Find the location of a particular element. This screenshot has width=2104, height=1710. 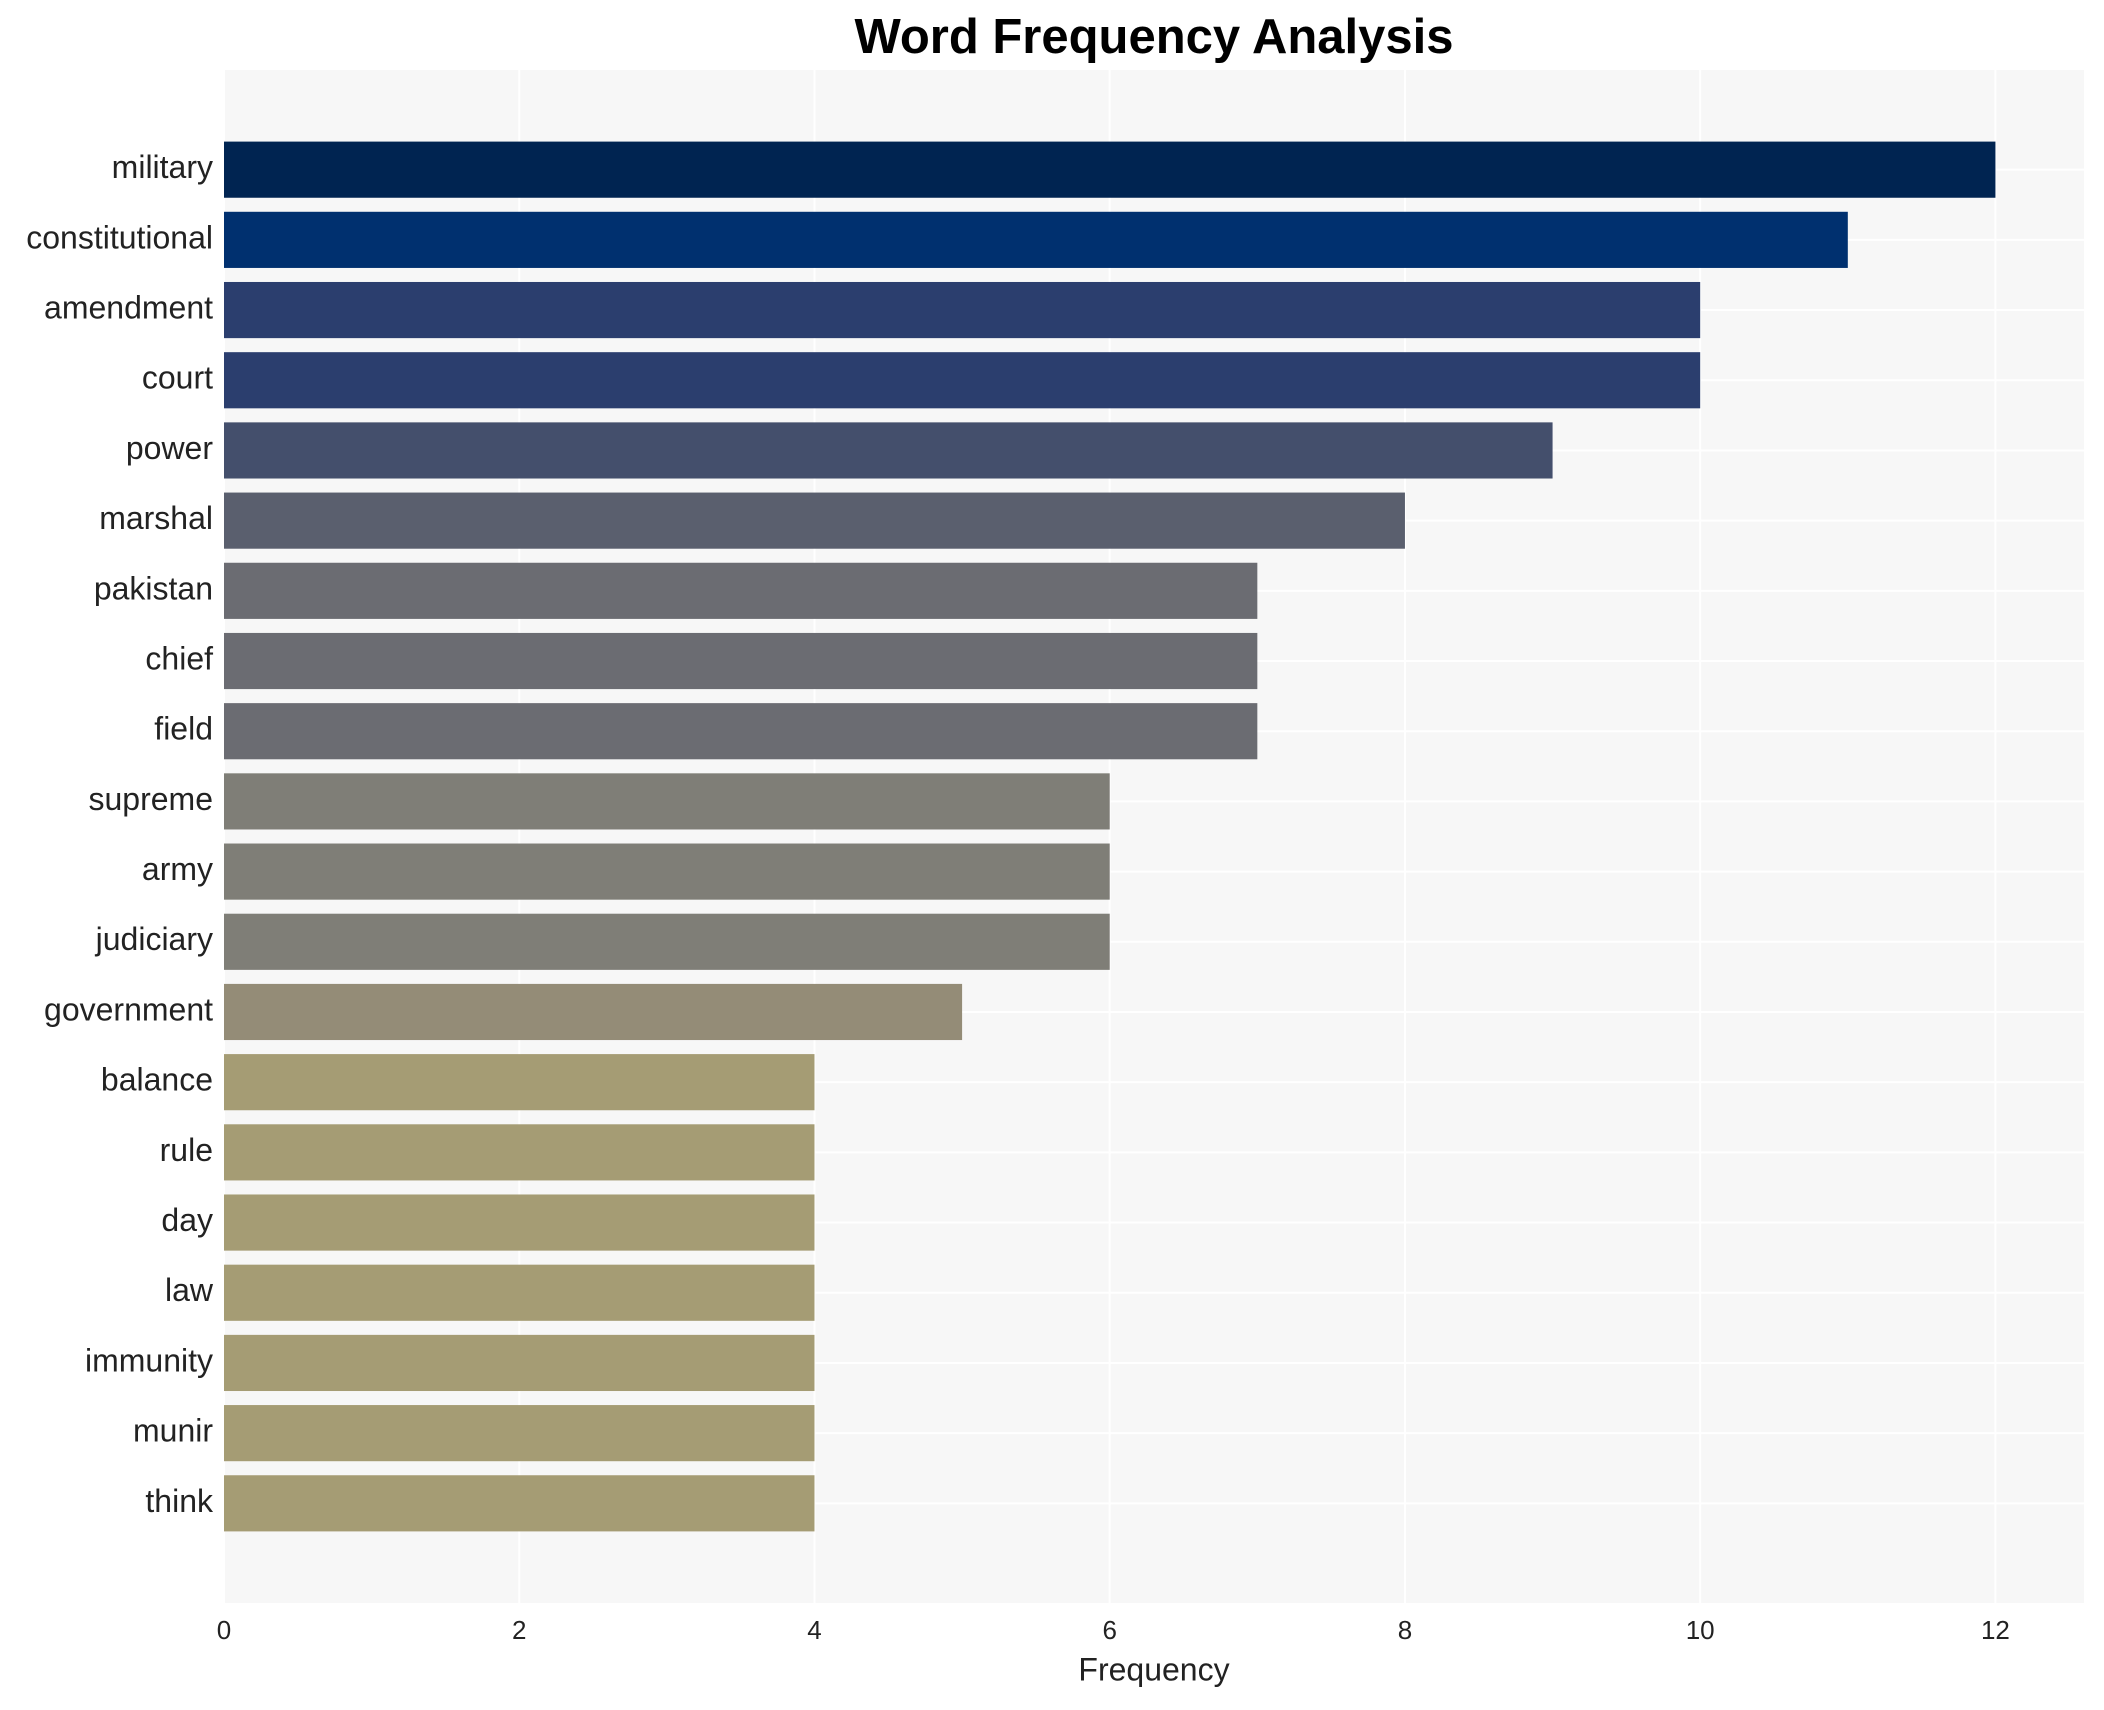

y-tick-label: amendment is located at coordinates (128, 308).